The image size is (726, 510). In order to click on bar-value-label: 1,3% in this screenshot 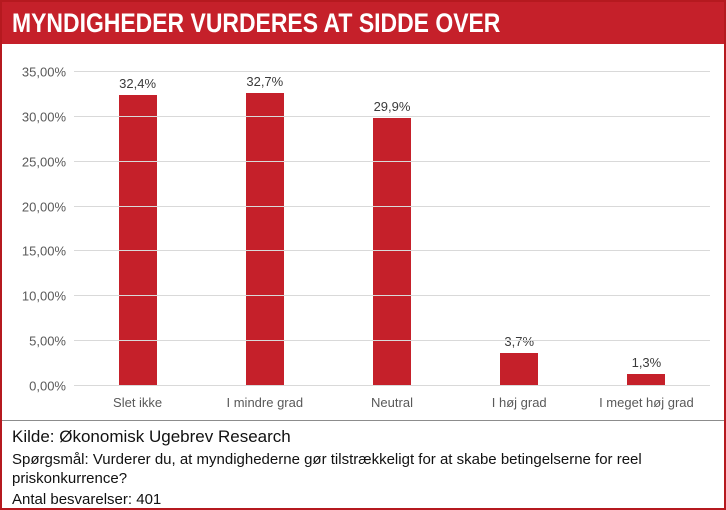, I will do `click(646, 363)`.